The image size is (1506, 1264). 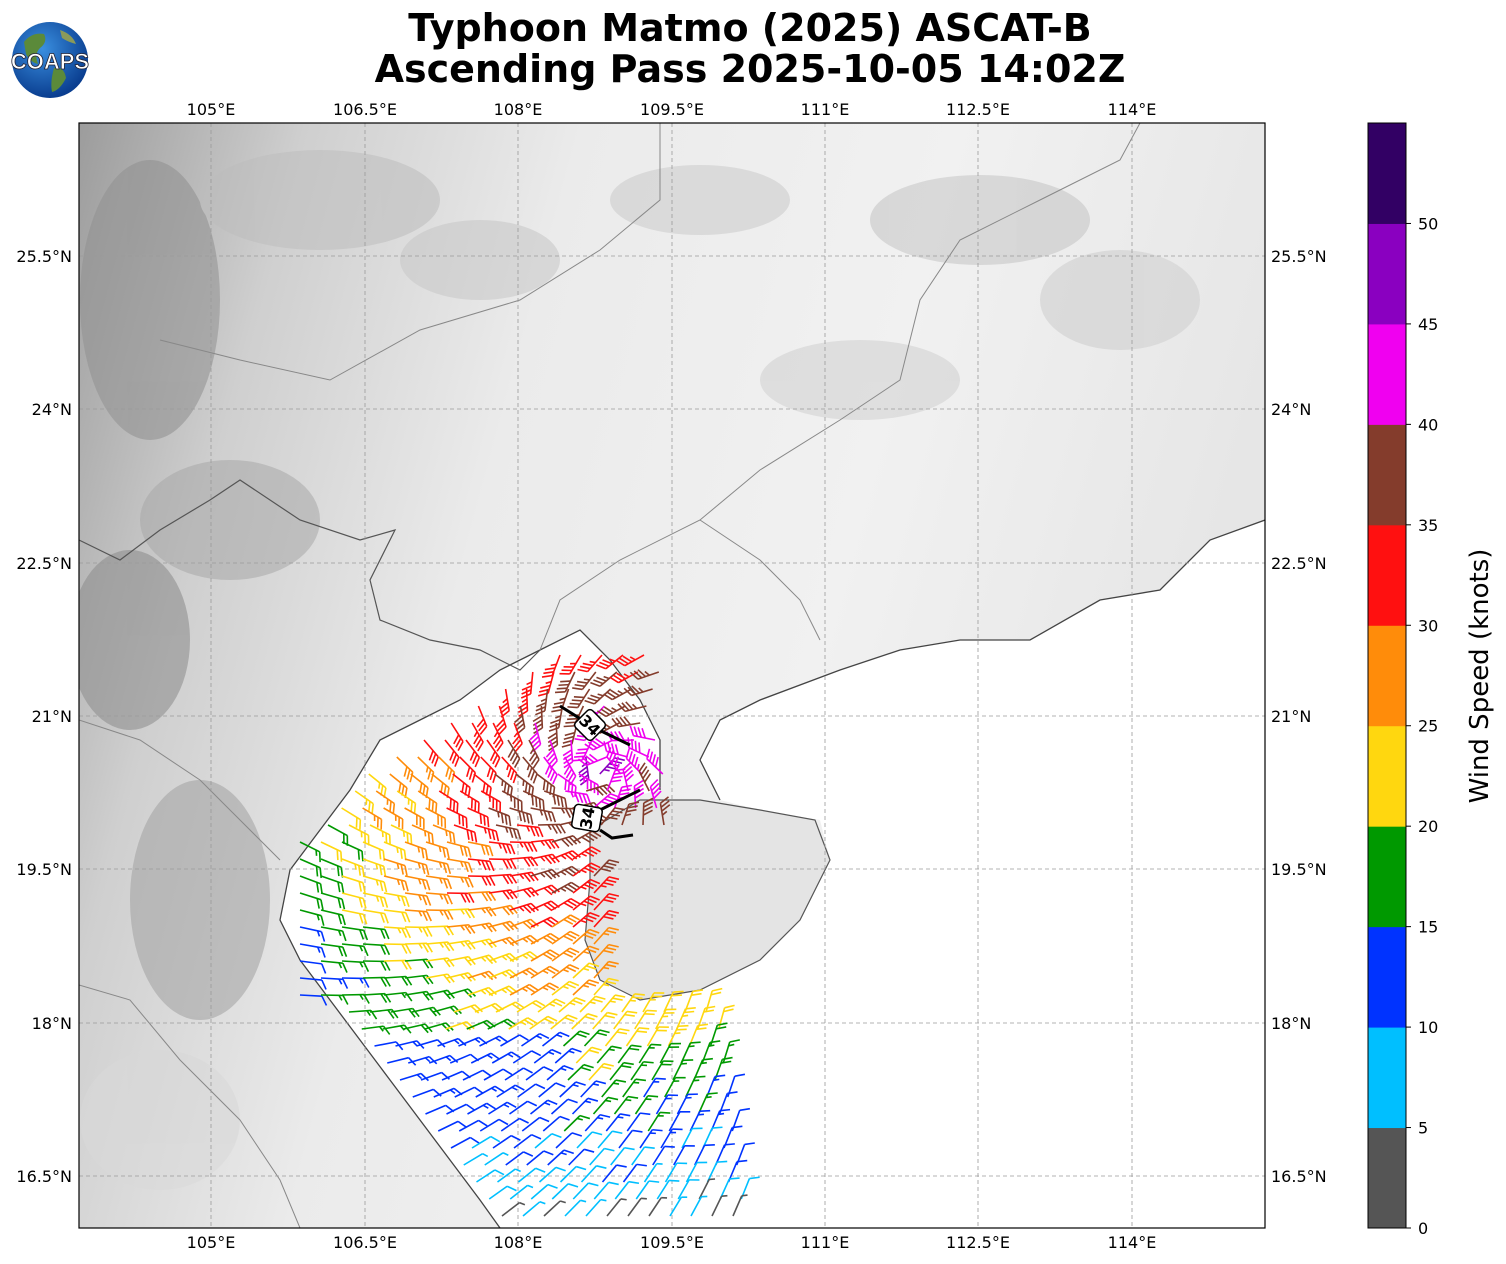 I want to click on lat-labels-left: 25.5°N 24°N 22.5°N 21°N 19.5°N 18°N 16.5°N, so click(x=44, y=716).